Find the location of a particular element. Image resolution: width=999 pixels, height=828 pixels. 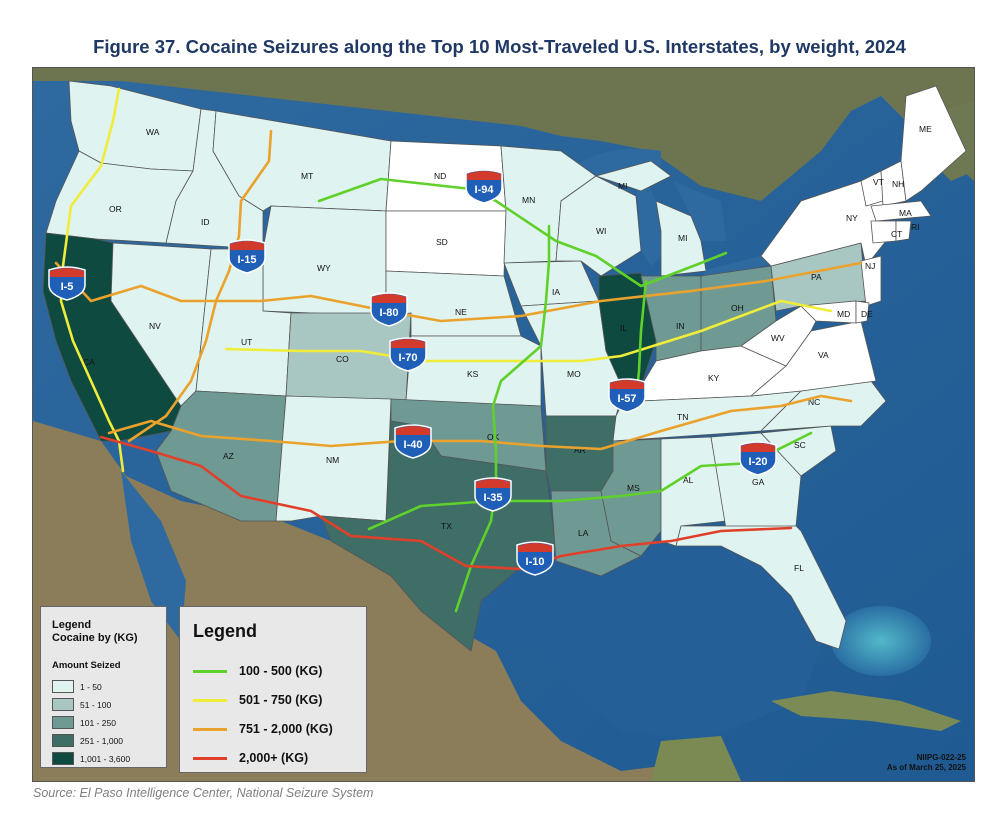

label-NJ: NJ is located at coordinates (870, 266).